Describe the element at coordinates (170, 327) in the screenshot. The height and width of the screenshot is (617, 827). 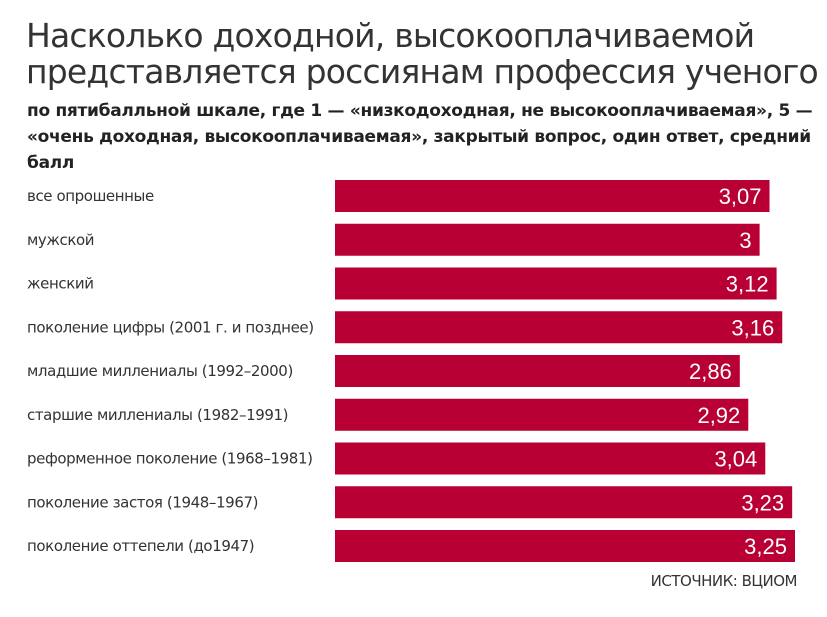
I see `category-label: поколение цифры (2001 г. и позднее)` at that location.